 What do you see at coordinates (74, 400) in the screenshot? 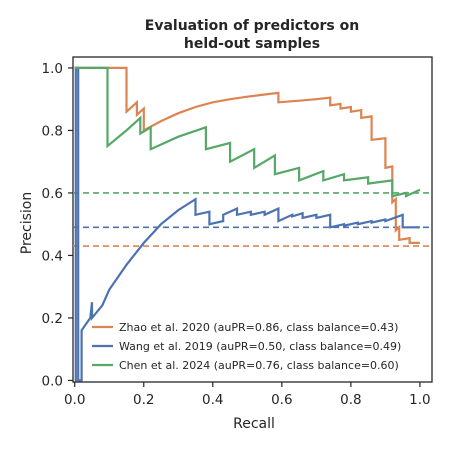
I see `x-tick-label: 0.0` at bounding box center [74, 400].